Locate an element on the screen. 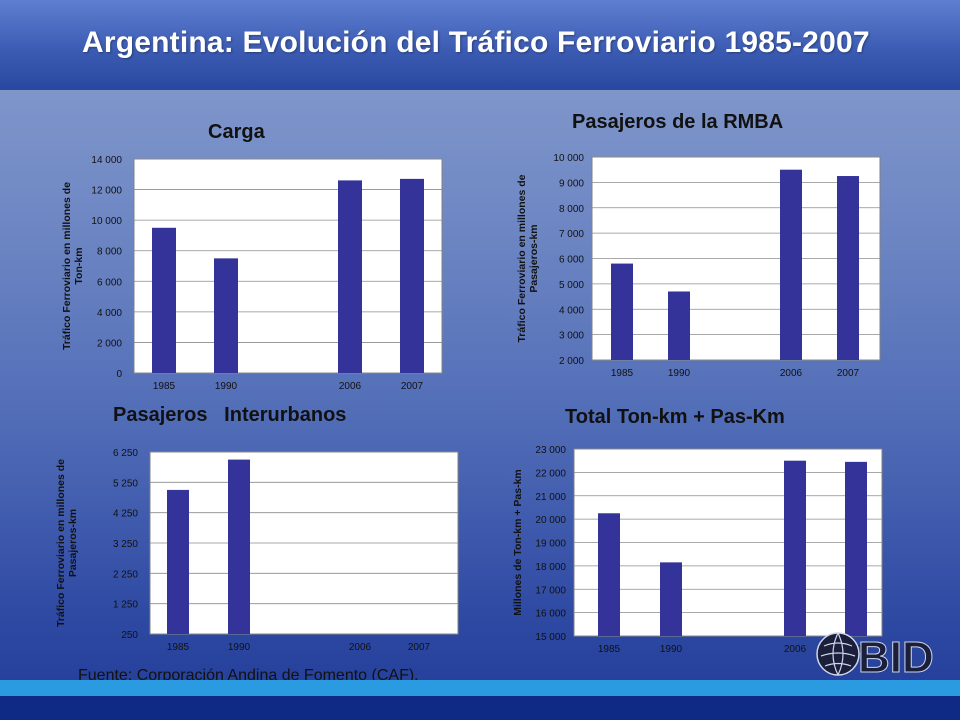  y-tick-label: 7 000 is located at coordinates (571, 234).